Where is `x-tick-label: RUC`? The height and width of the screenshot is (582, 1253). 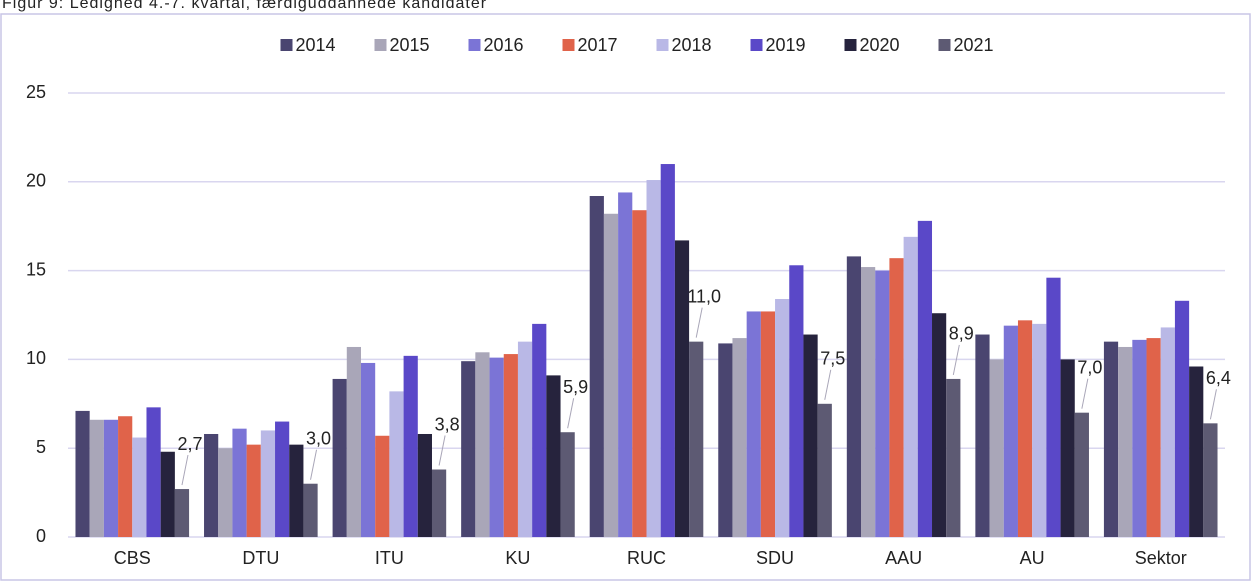 x-tick-label: RUC is located at coordinates (646, 558).